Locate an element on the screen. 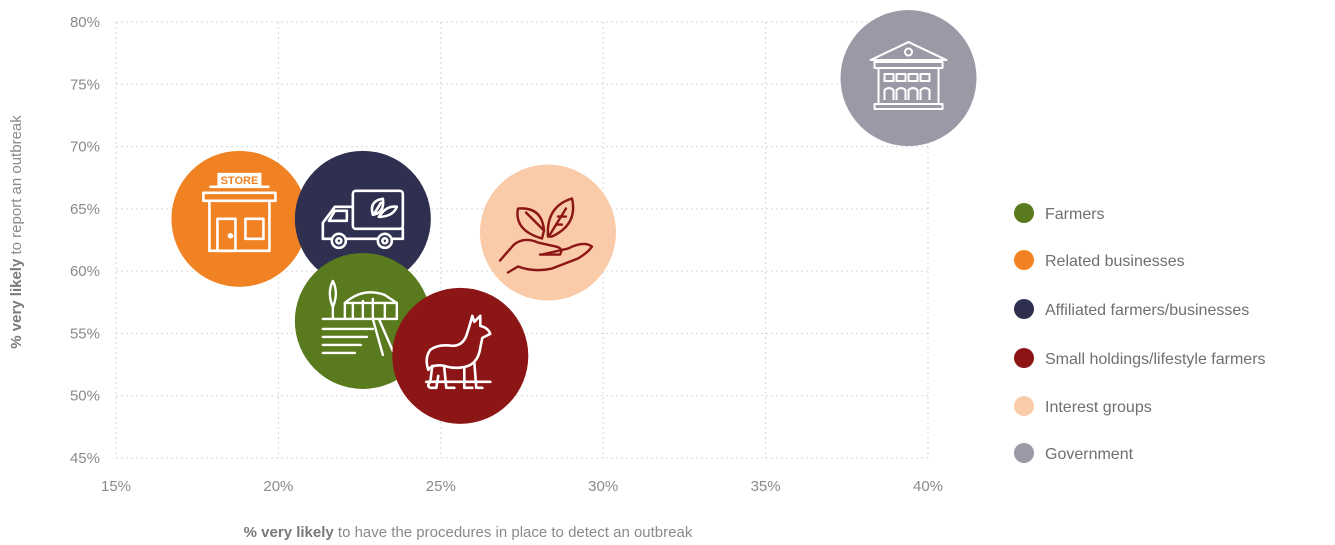 The height and width of the screenshot is (545, 1335). y-tick-label: 60% is located at coordinates (85, 271).